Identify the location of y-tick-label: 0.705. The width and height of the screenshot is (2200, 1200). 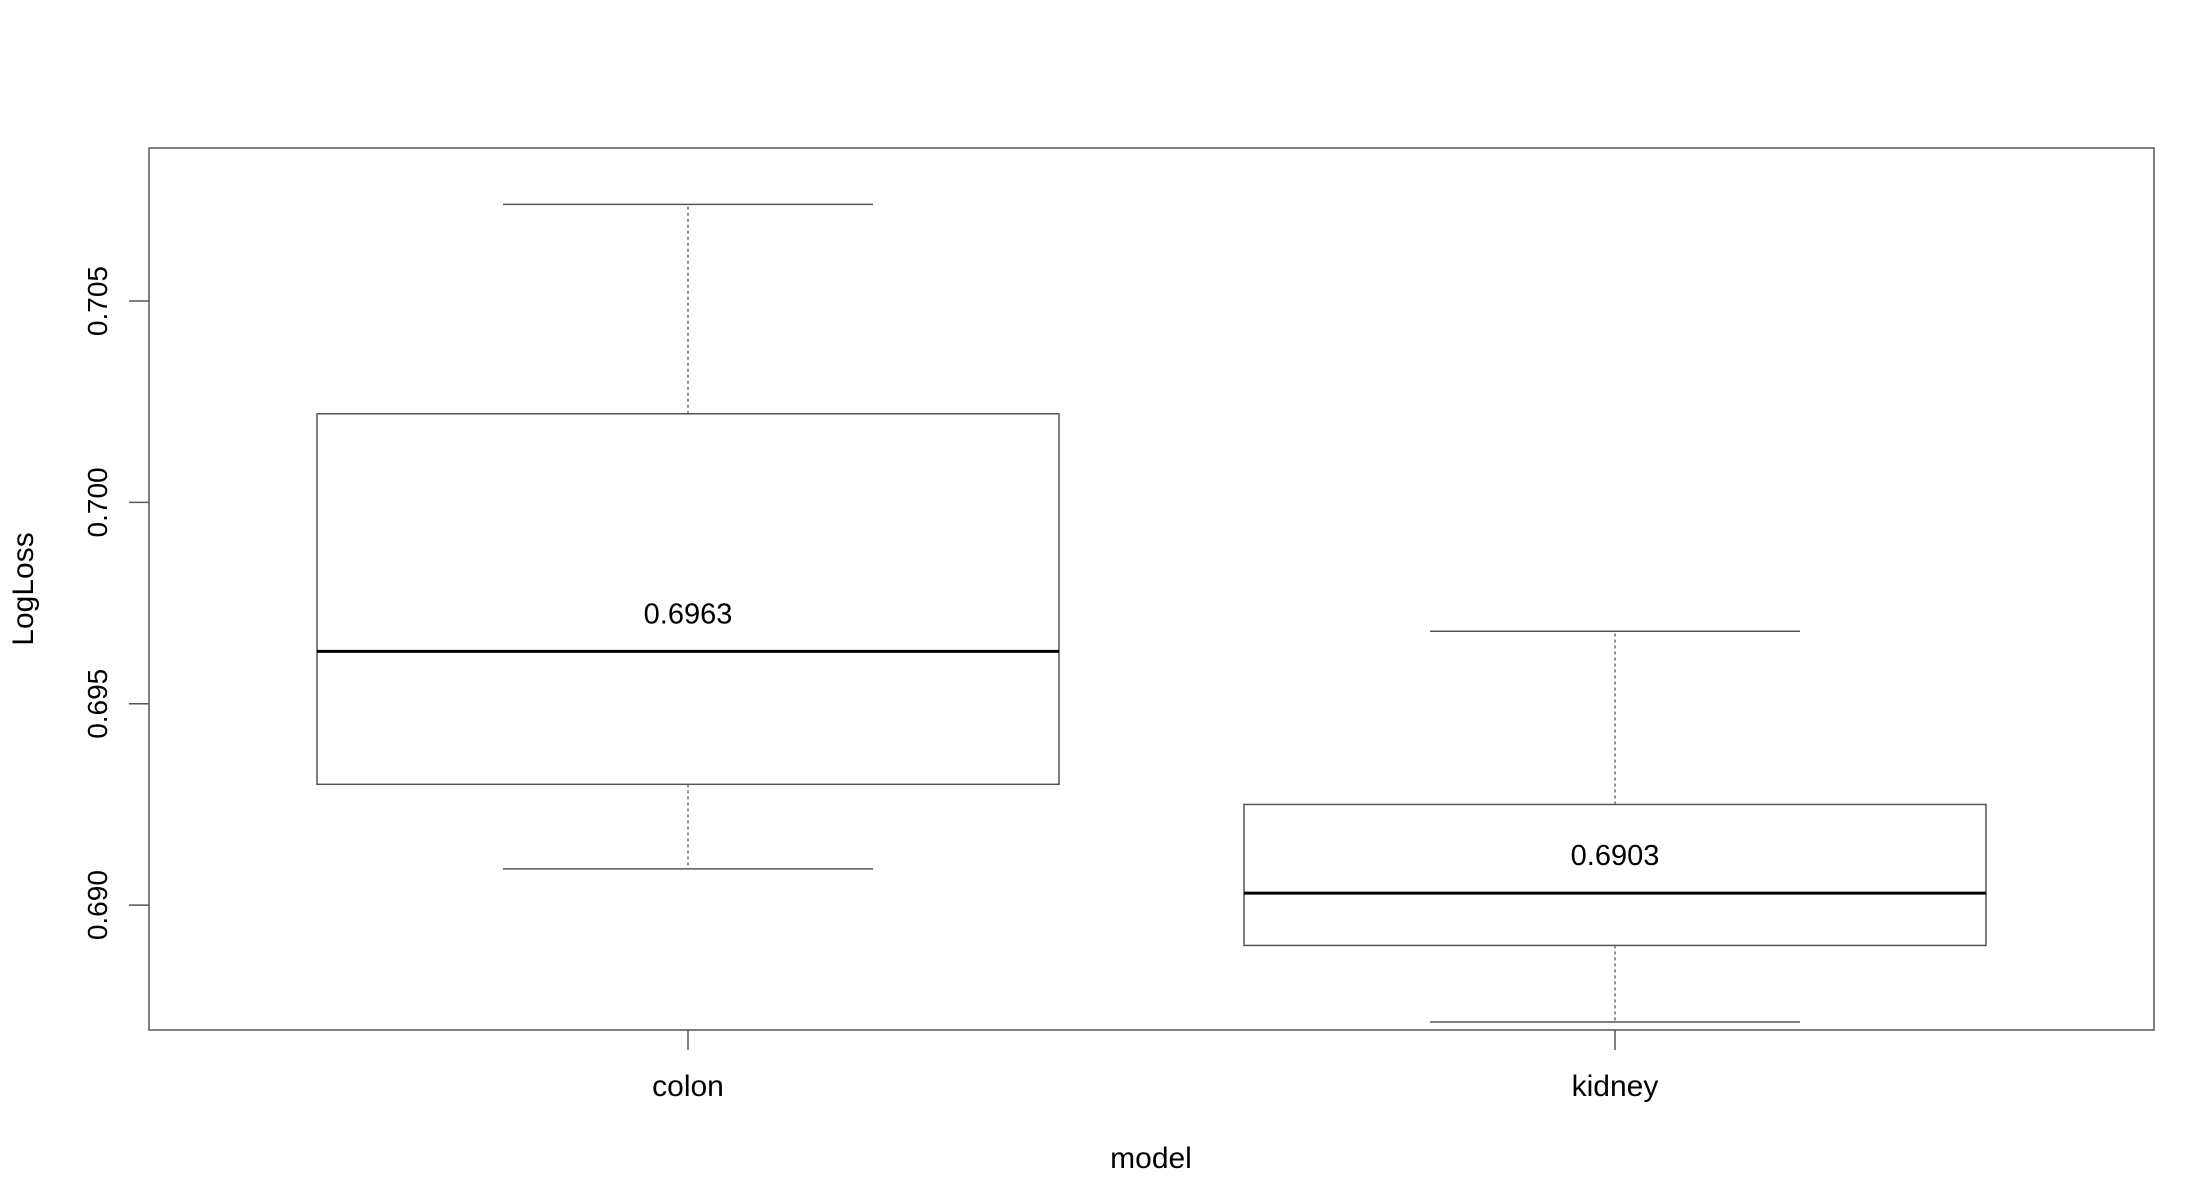
(97, 301).